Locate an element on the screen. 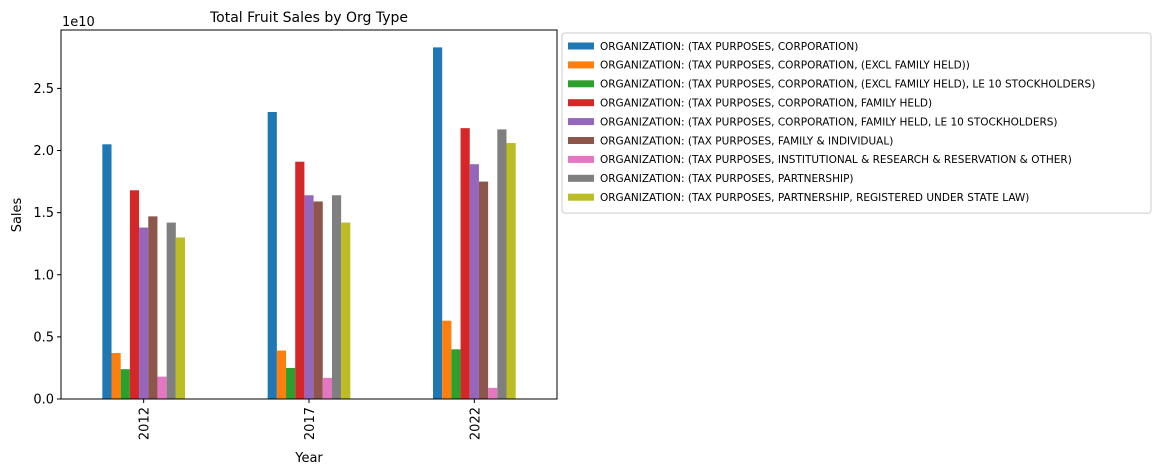 The image size is (1159, 474). x-tick-label: 2012 is located at coordinates (145, 423).